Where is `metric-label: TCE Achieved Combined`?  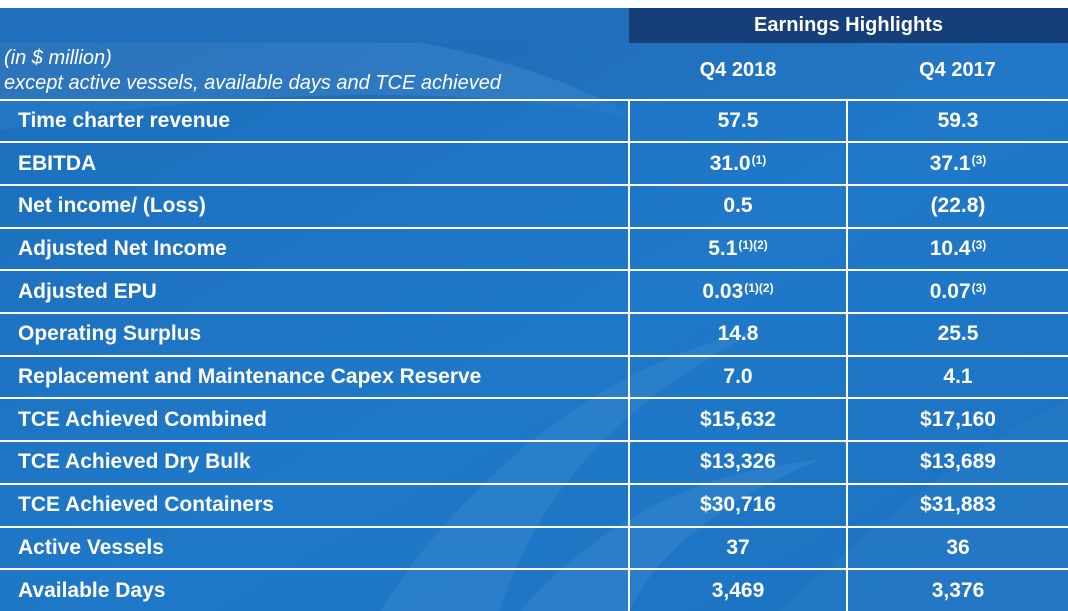 metric-label: TCE Achieved Combined is located at coordinates (315, 420).